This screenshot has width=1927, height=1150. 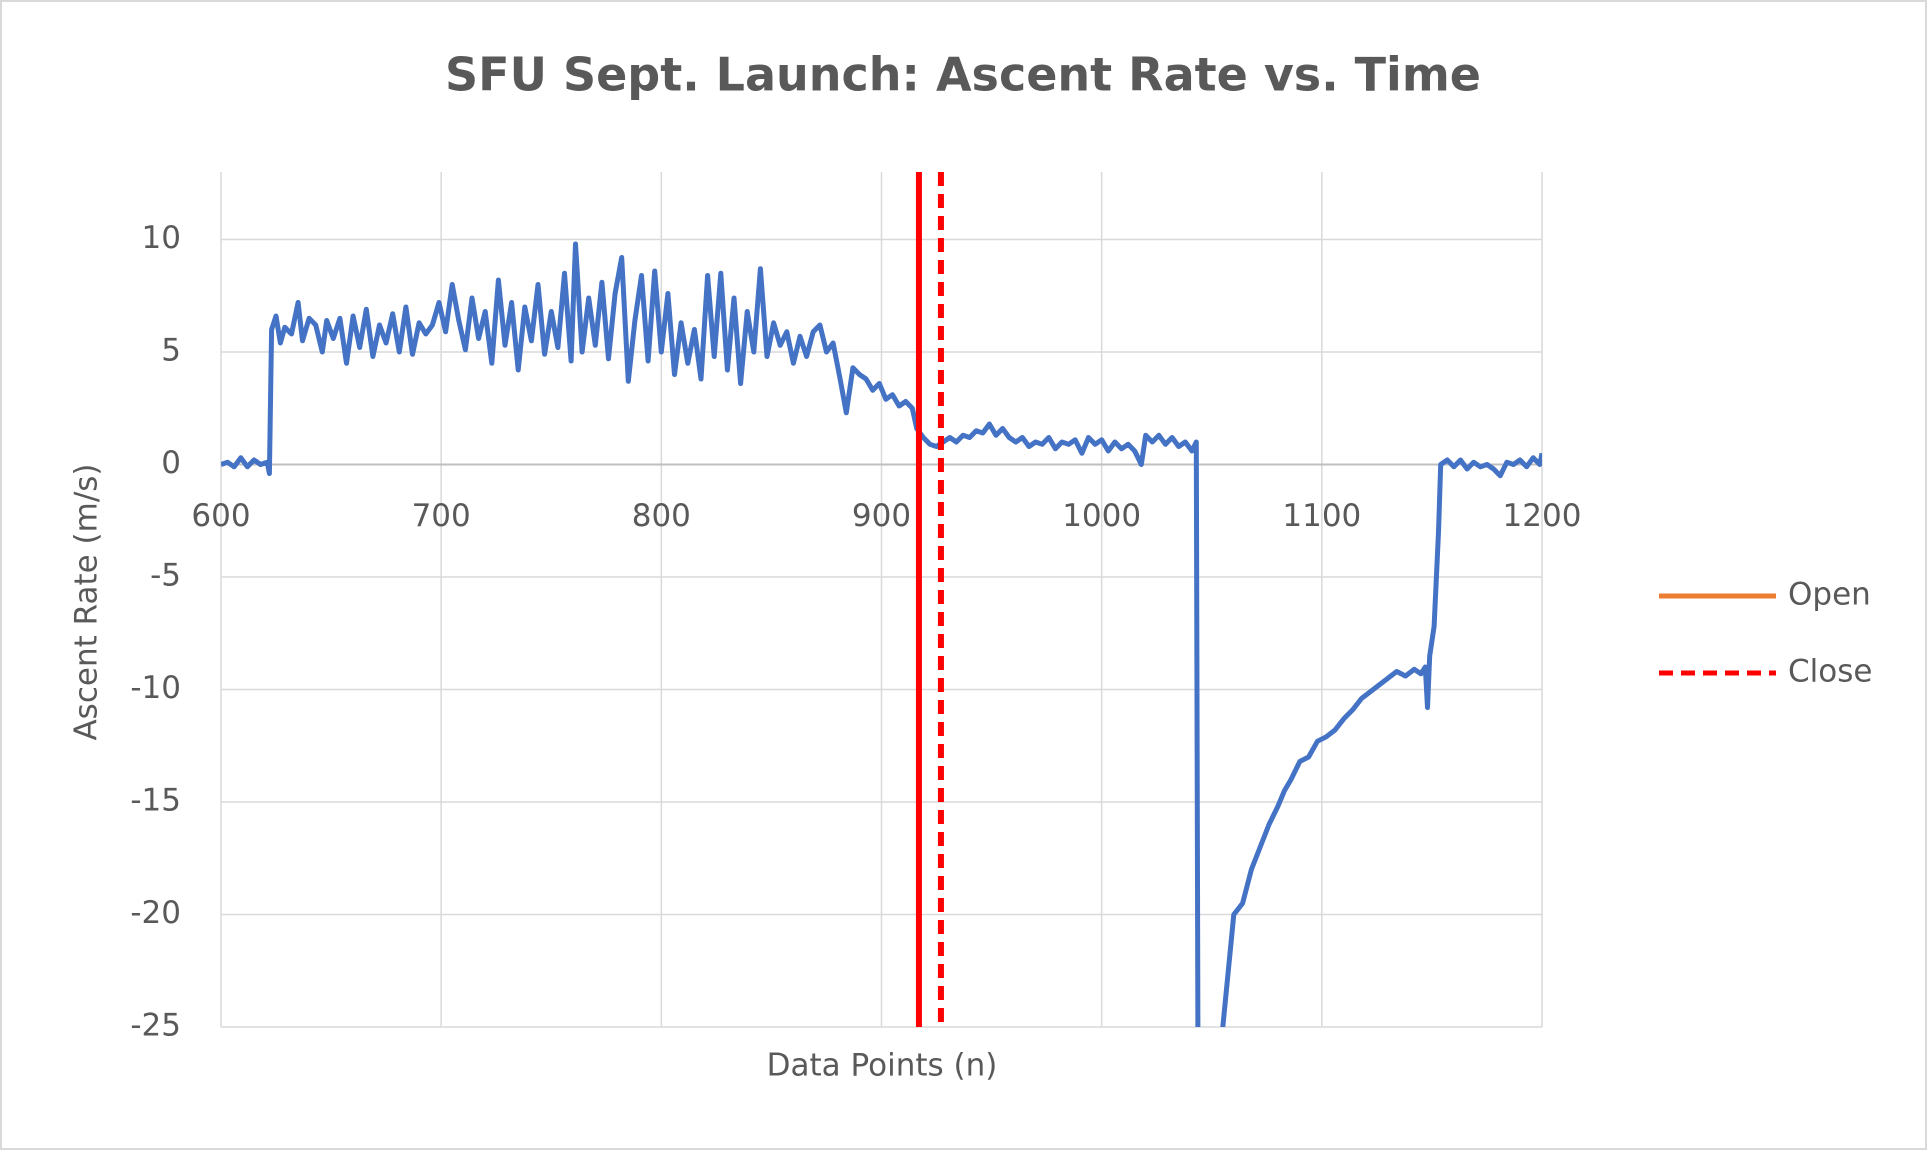 What do you see at coordinates (1321, 516) in the screenshot?
I see `x-tick-label: 1100` at bounding box center [1321, 516].